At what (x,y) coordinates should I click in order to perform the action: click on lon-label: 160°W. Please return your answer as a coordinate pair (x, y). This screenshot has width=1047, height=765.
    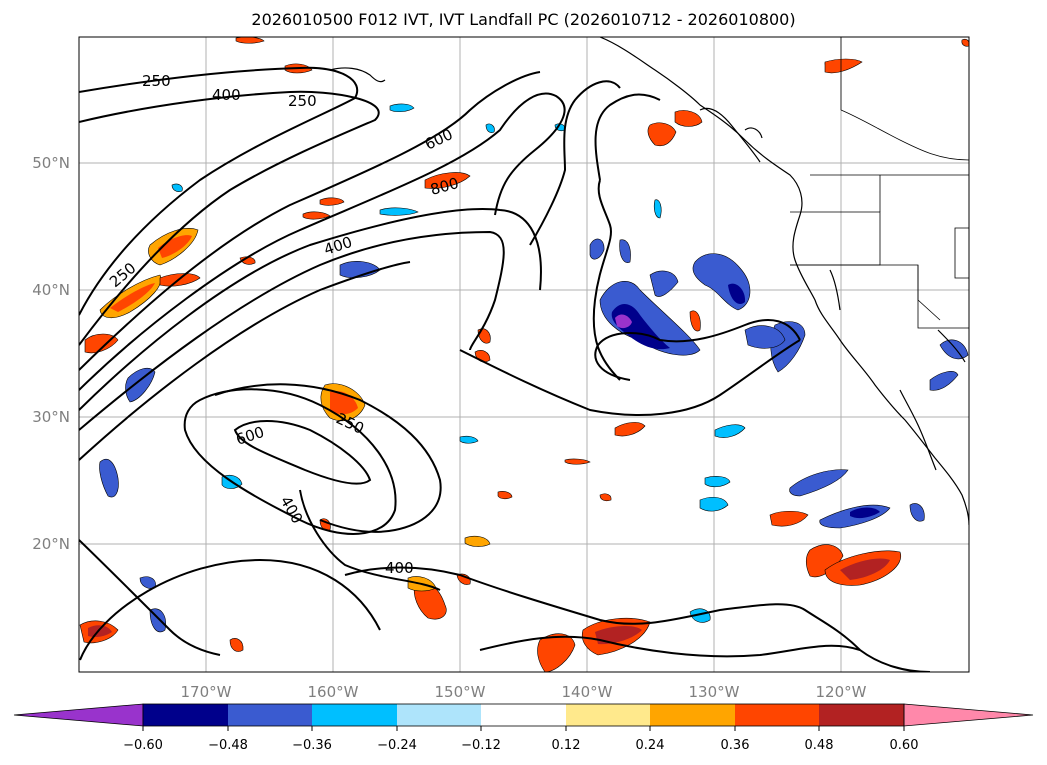
    Looking at the image, I should click on (333, 692).